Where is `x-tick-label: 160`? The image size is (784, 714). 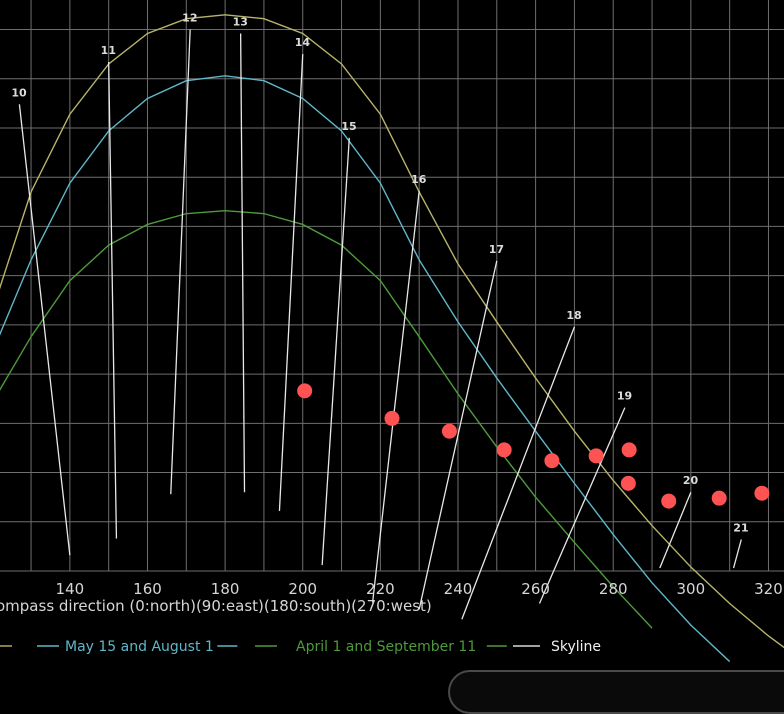
x-tick-label: 160 is located at coordinates (147, 589).